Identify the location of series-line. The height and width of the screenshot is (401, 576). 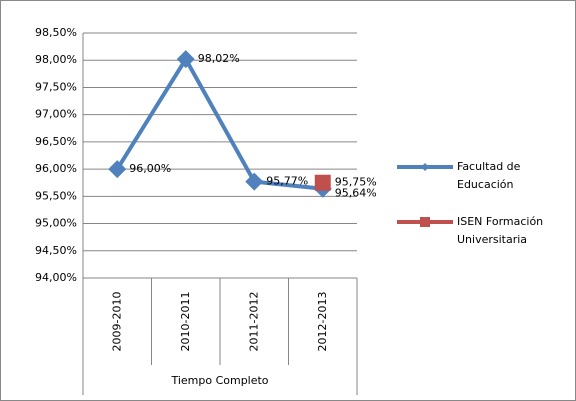
(219, 124).